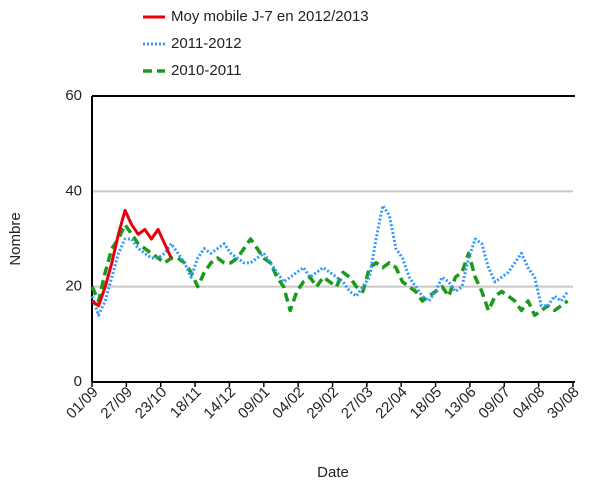 The image size is (592, 486). I want to click on x-tick-label: 29/02, so click(323, 403).